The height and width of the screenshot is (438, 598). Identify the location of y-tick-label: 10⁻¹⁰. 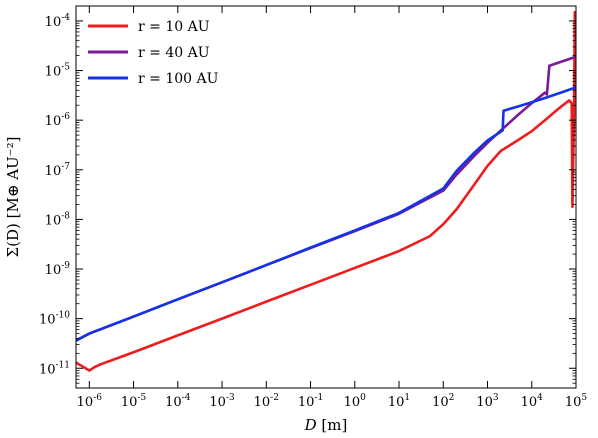
(54, 319).